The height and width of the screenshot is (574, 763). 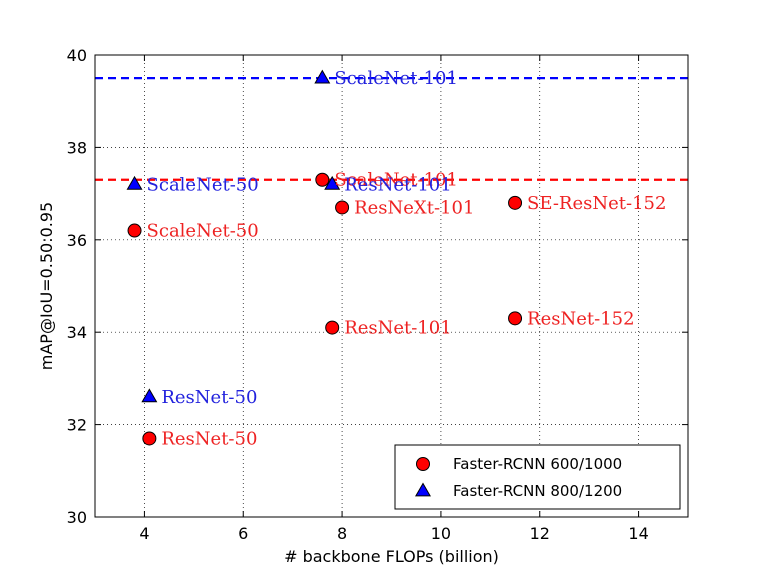 I want to click on y-tick-label: 30, so click(x=77, y=517).